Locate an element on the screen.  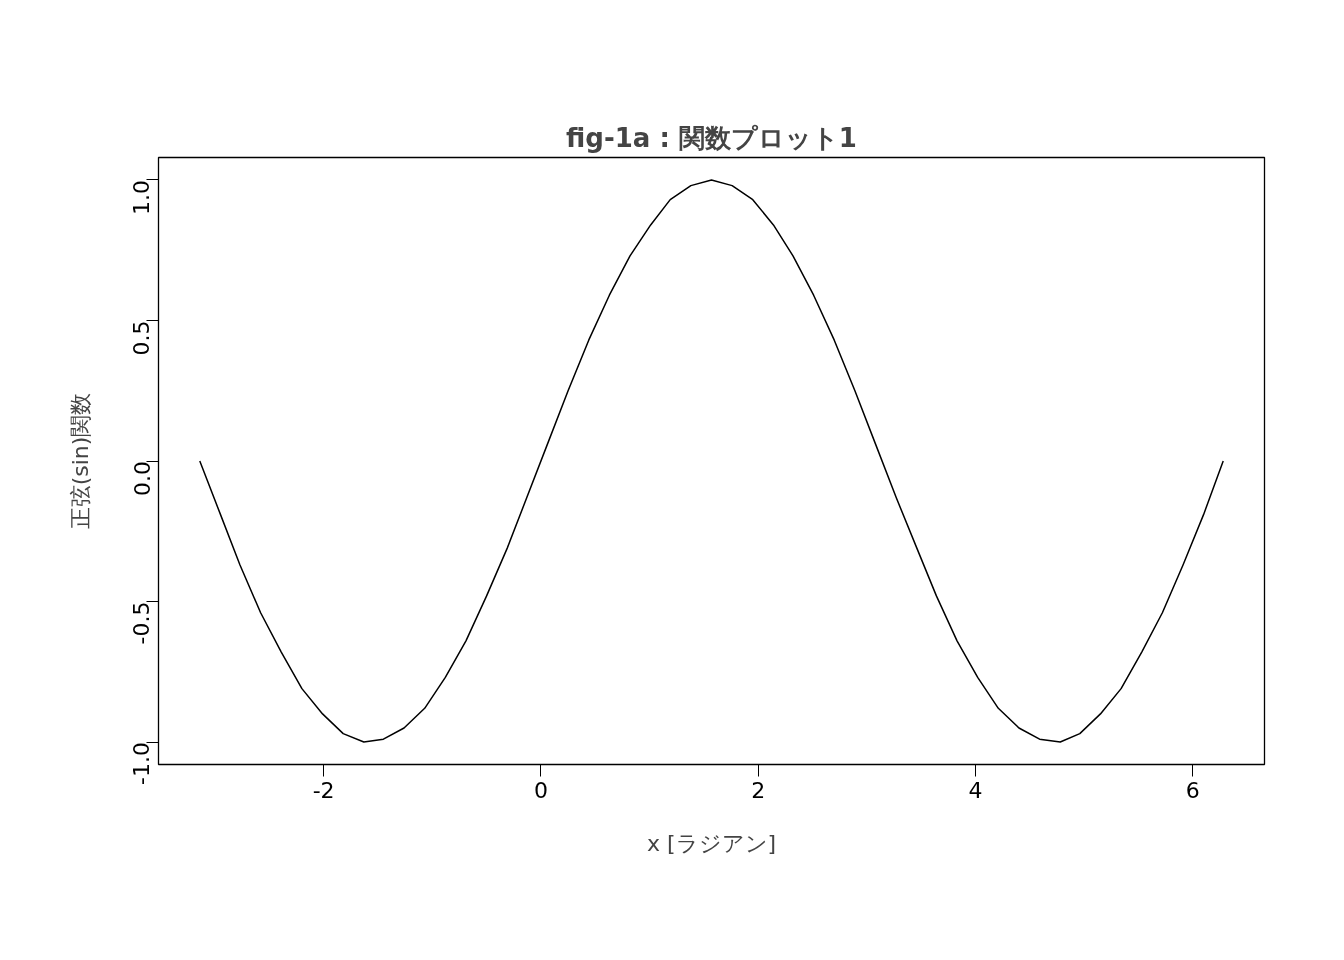
x-tick-label: 2 is located at coordinates (758, 790).